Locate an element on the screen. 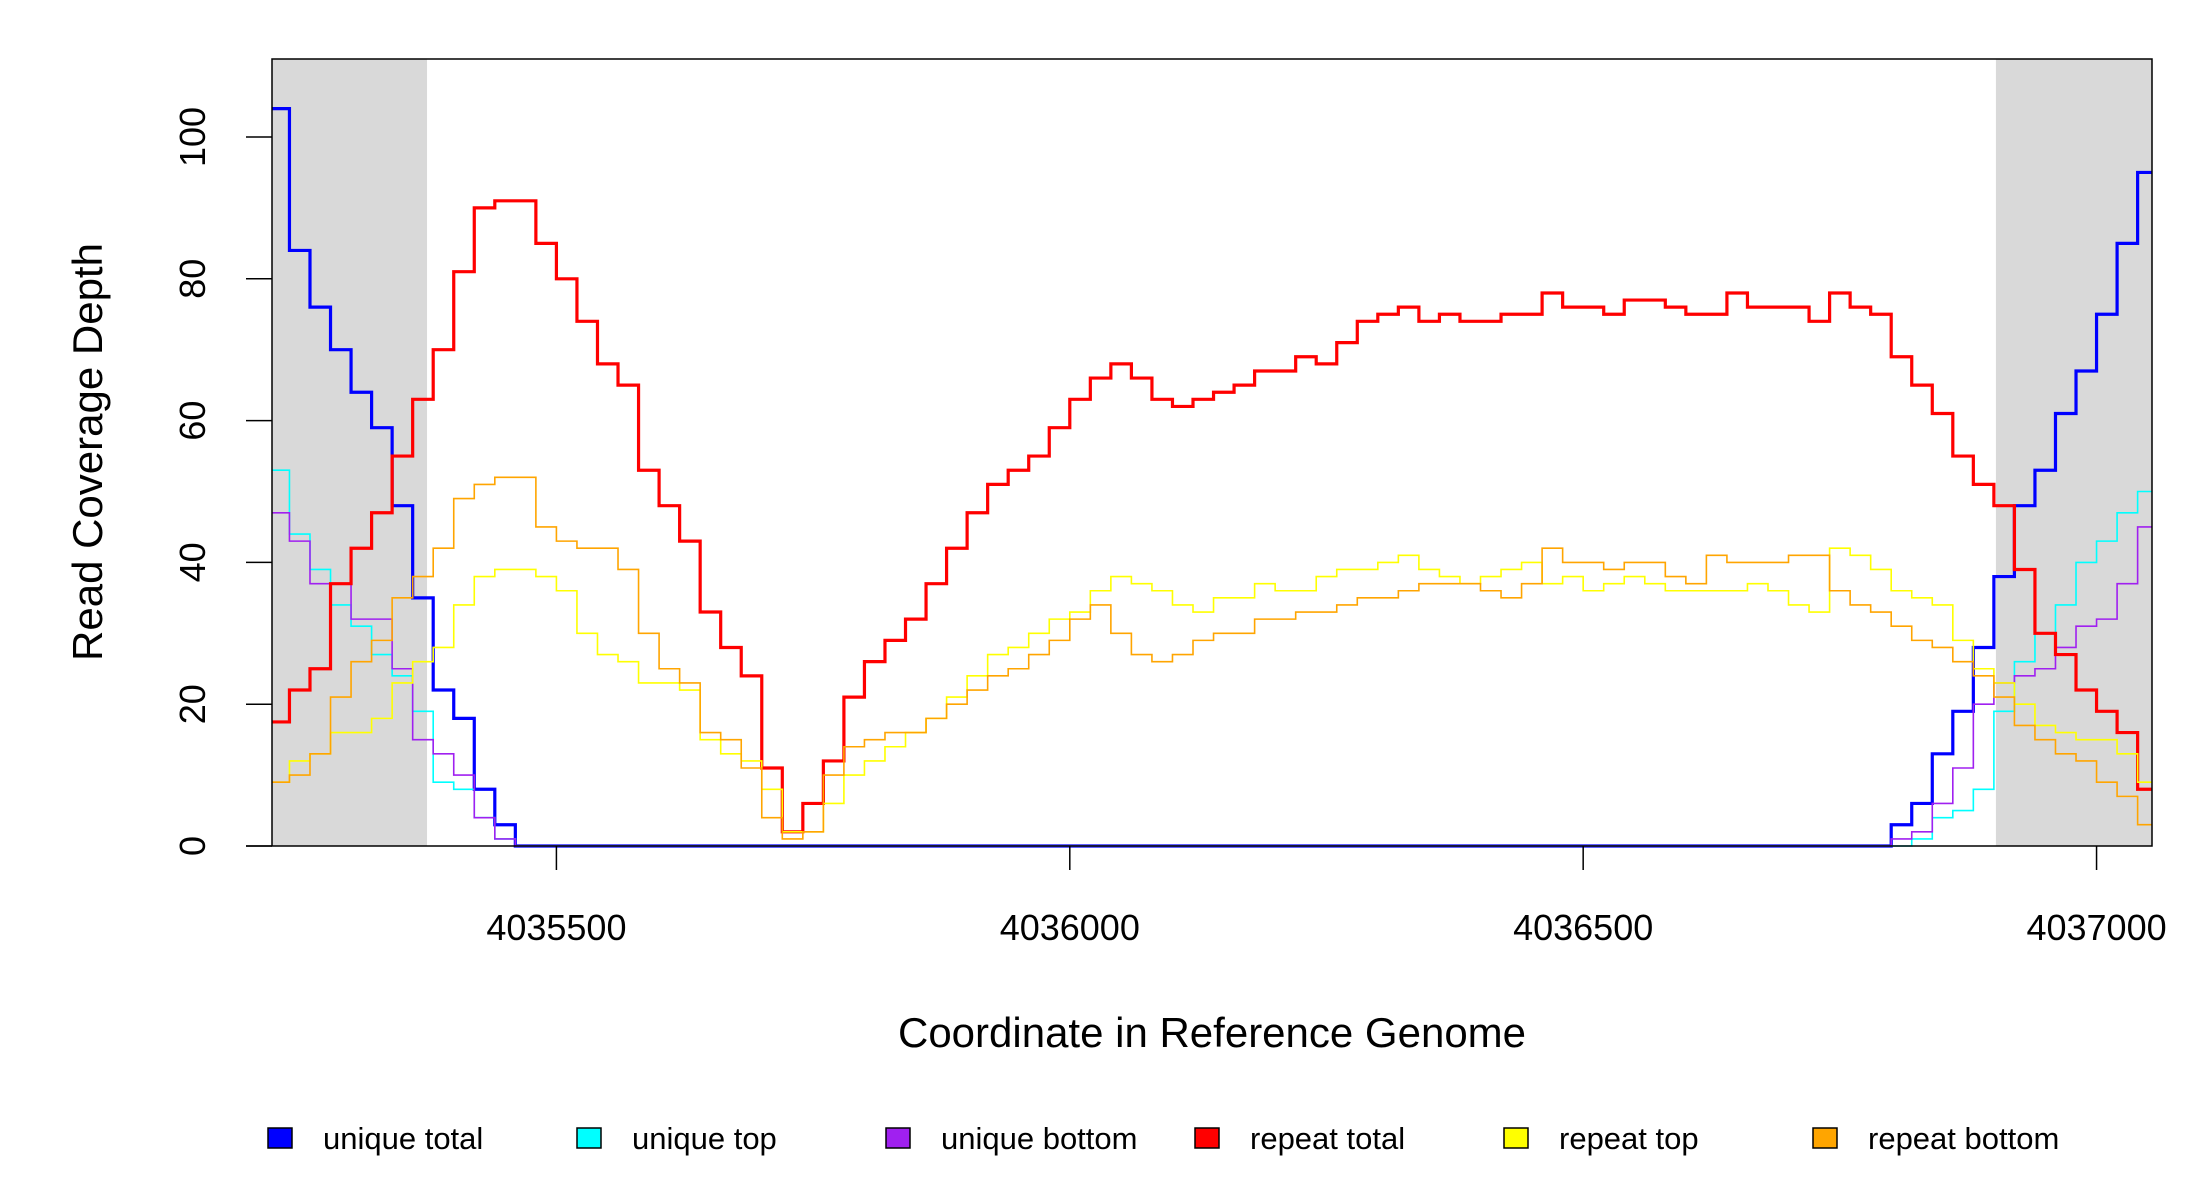 Image resolution: width=2200 pixels, height=1200 pixels. x-tick-label: 4036500 is located at coordinates (1583, 927).